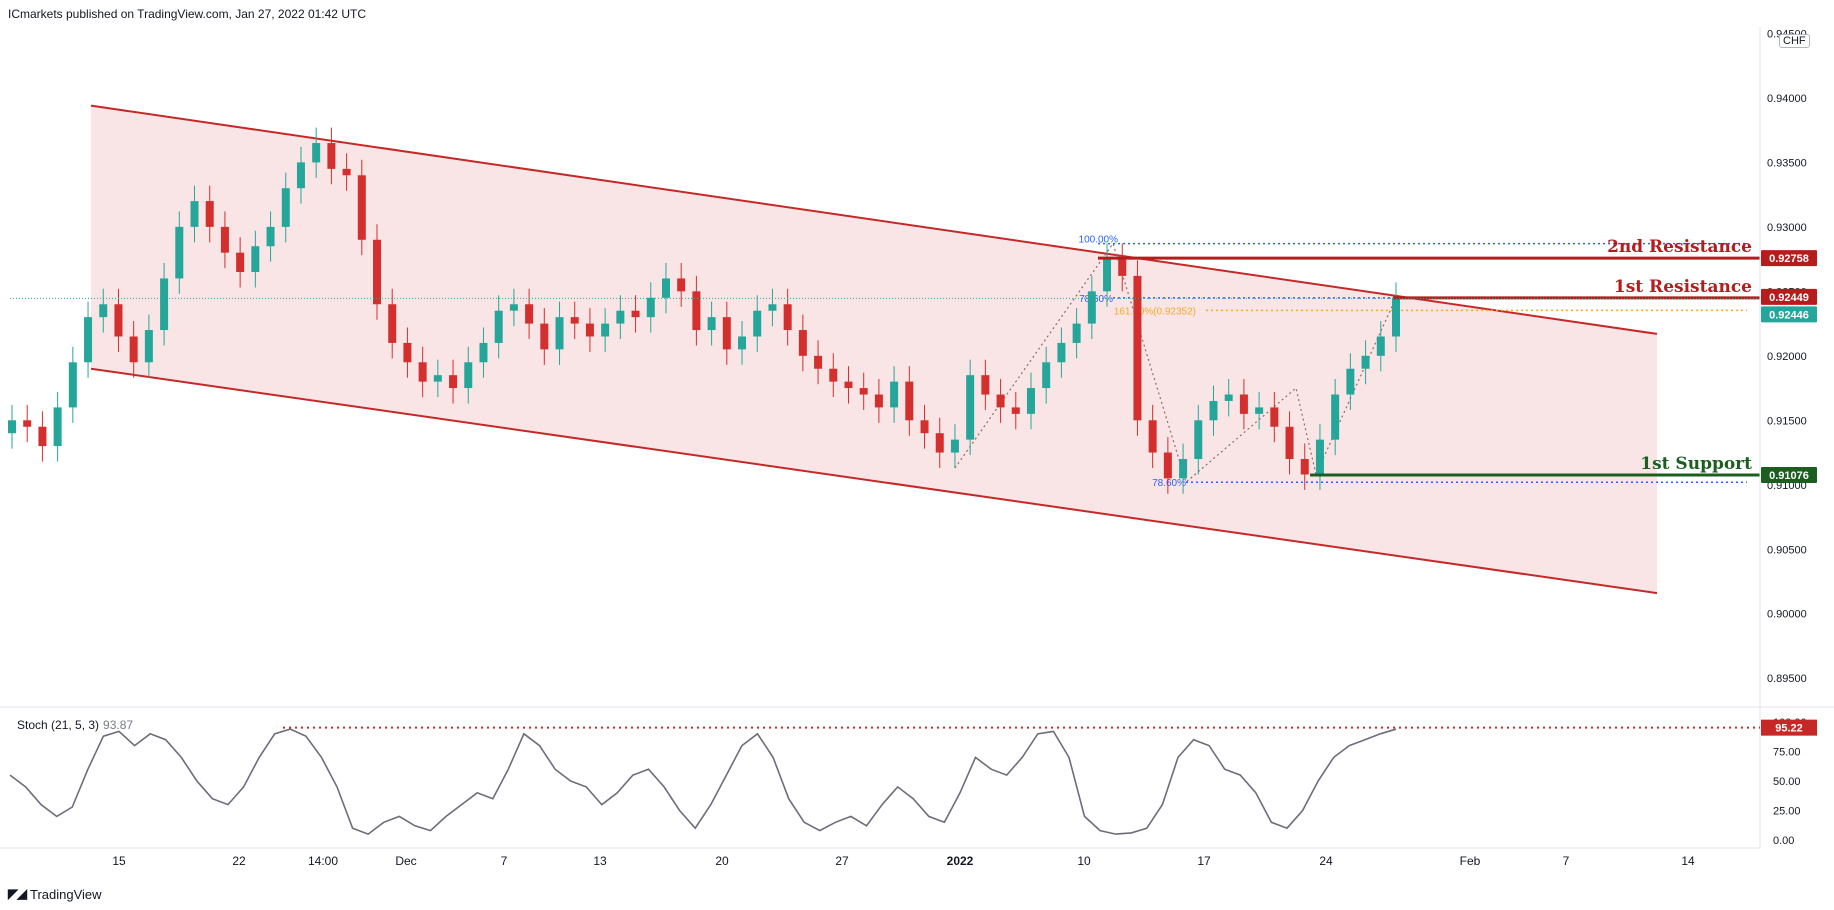  Describe the element at coordinates (903, 861) in the screenshot. I see `time-axis: 15 22 14:00 Dec 7 13 20 27 2022 10 17 24 Feb 7 14` at that location.